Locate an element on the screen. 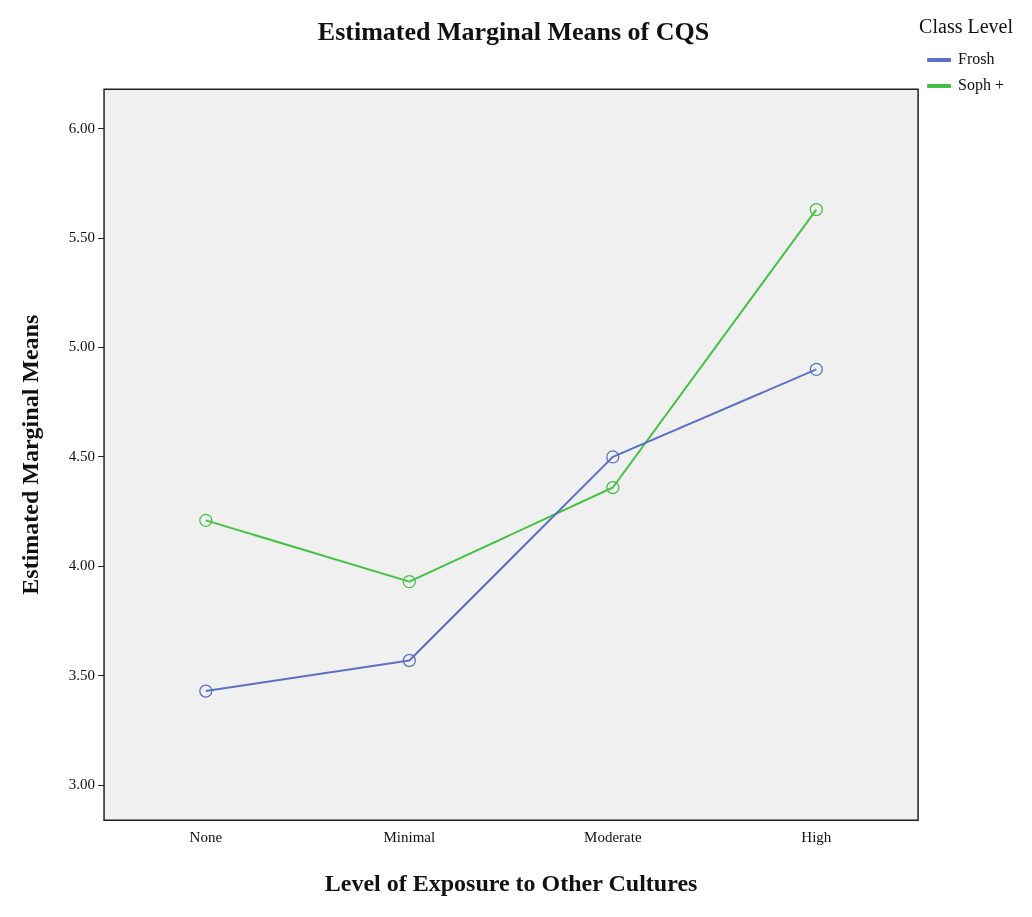 This screenshot has width=1032, height=917. y-tick-label: 3.00 is located at coordinates (82, 784).